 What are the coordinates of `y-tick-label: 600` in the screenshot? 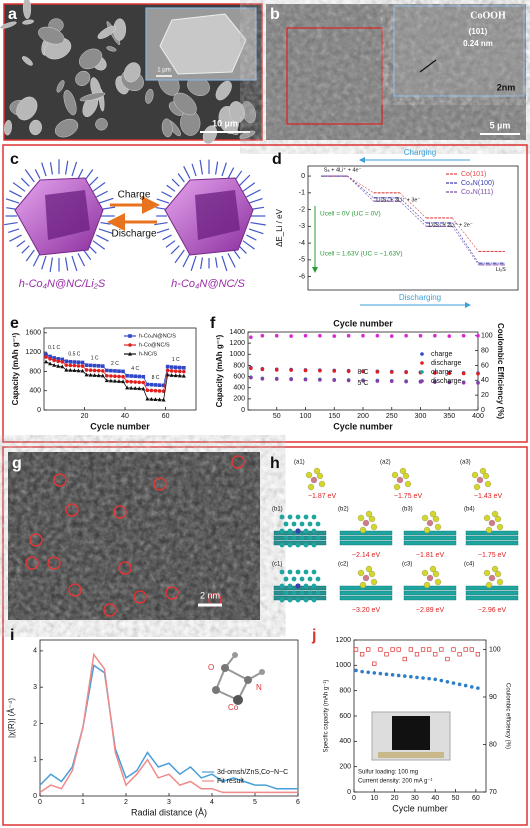 It's located at (239, 376).